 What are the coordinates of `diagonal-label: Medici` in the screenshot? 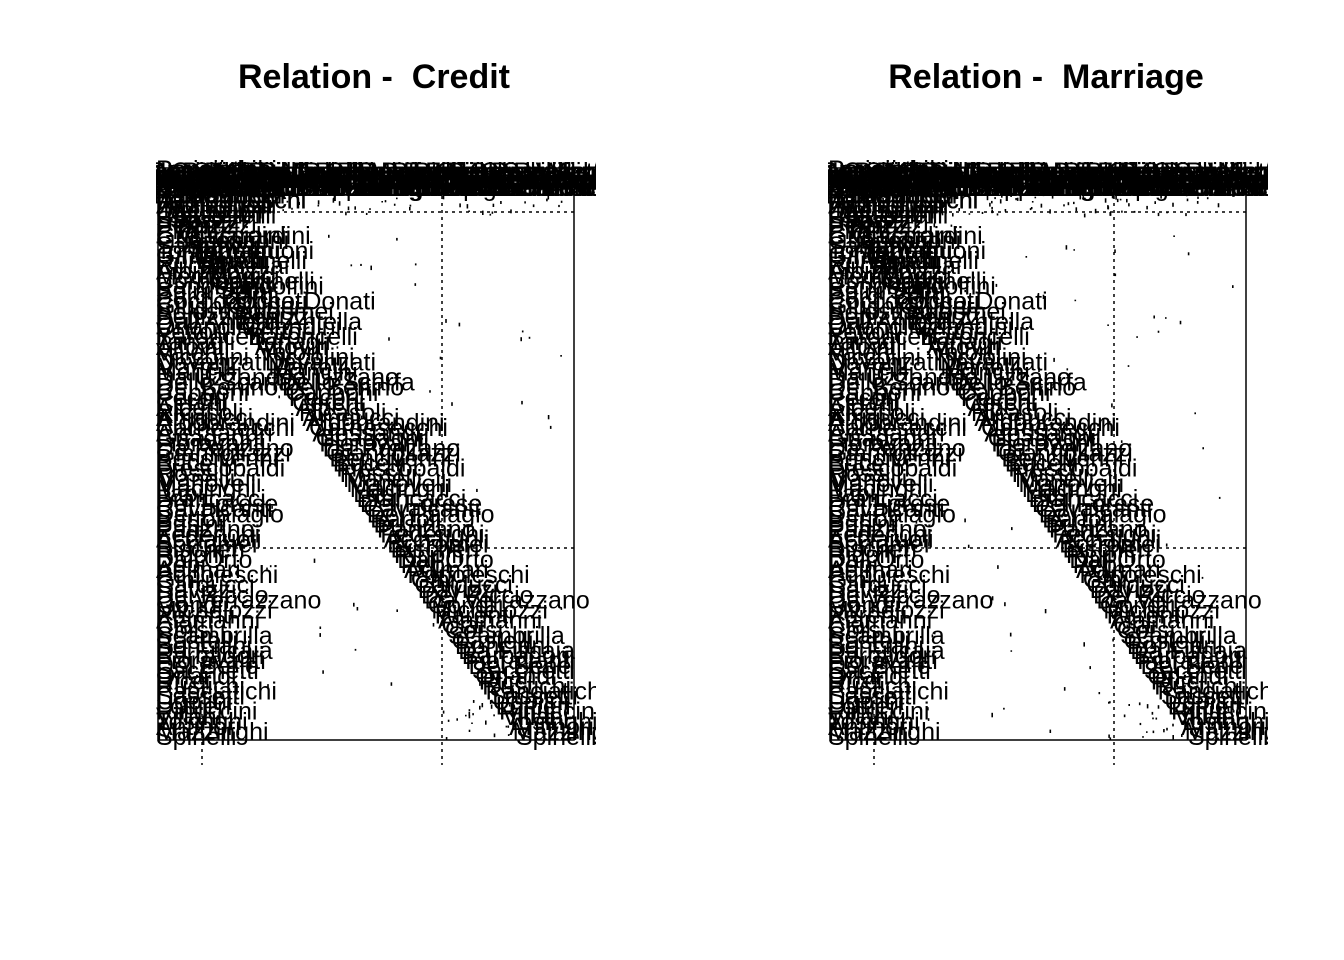 It's located at (243, 276).